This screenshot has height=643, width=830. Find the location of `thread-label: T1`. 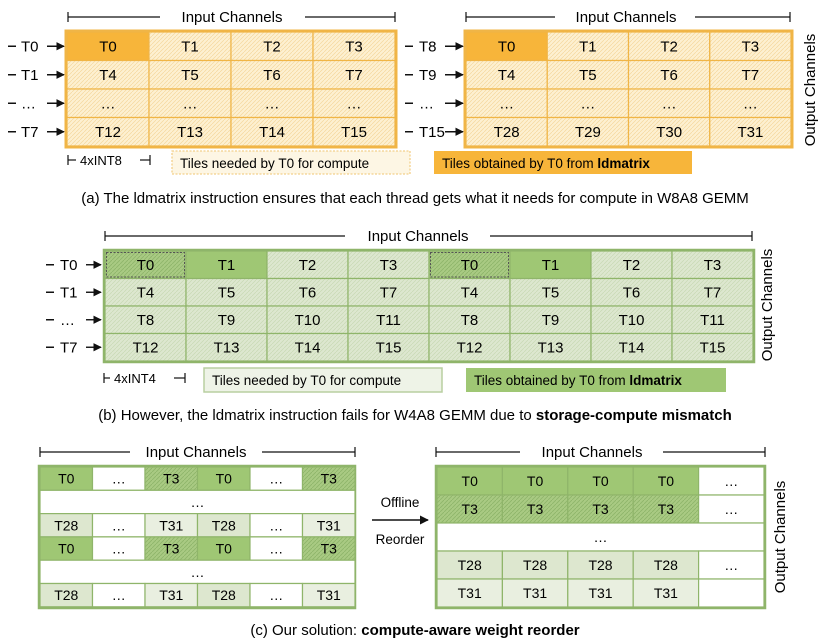

thread-label: T1 is located at coordinates (69, 292).